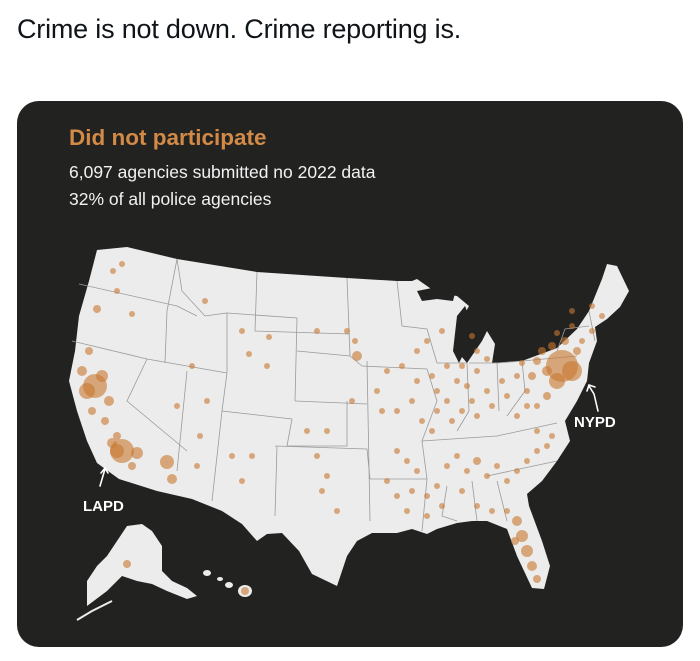  Describe the element at coordinates (104, 476) in the screenshot. I see `lapd-arrow-icon` at that location.